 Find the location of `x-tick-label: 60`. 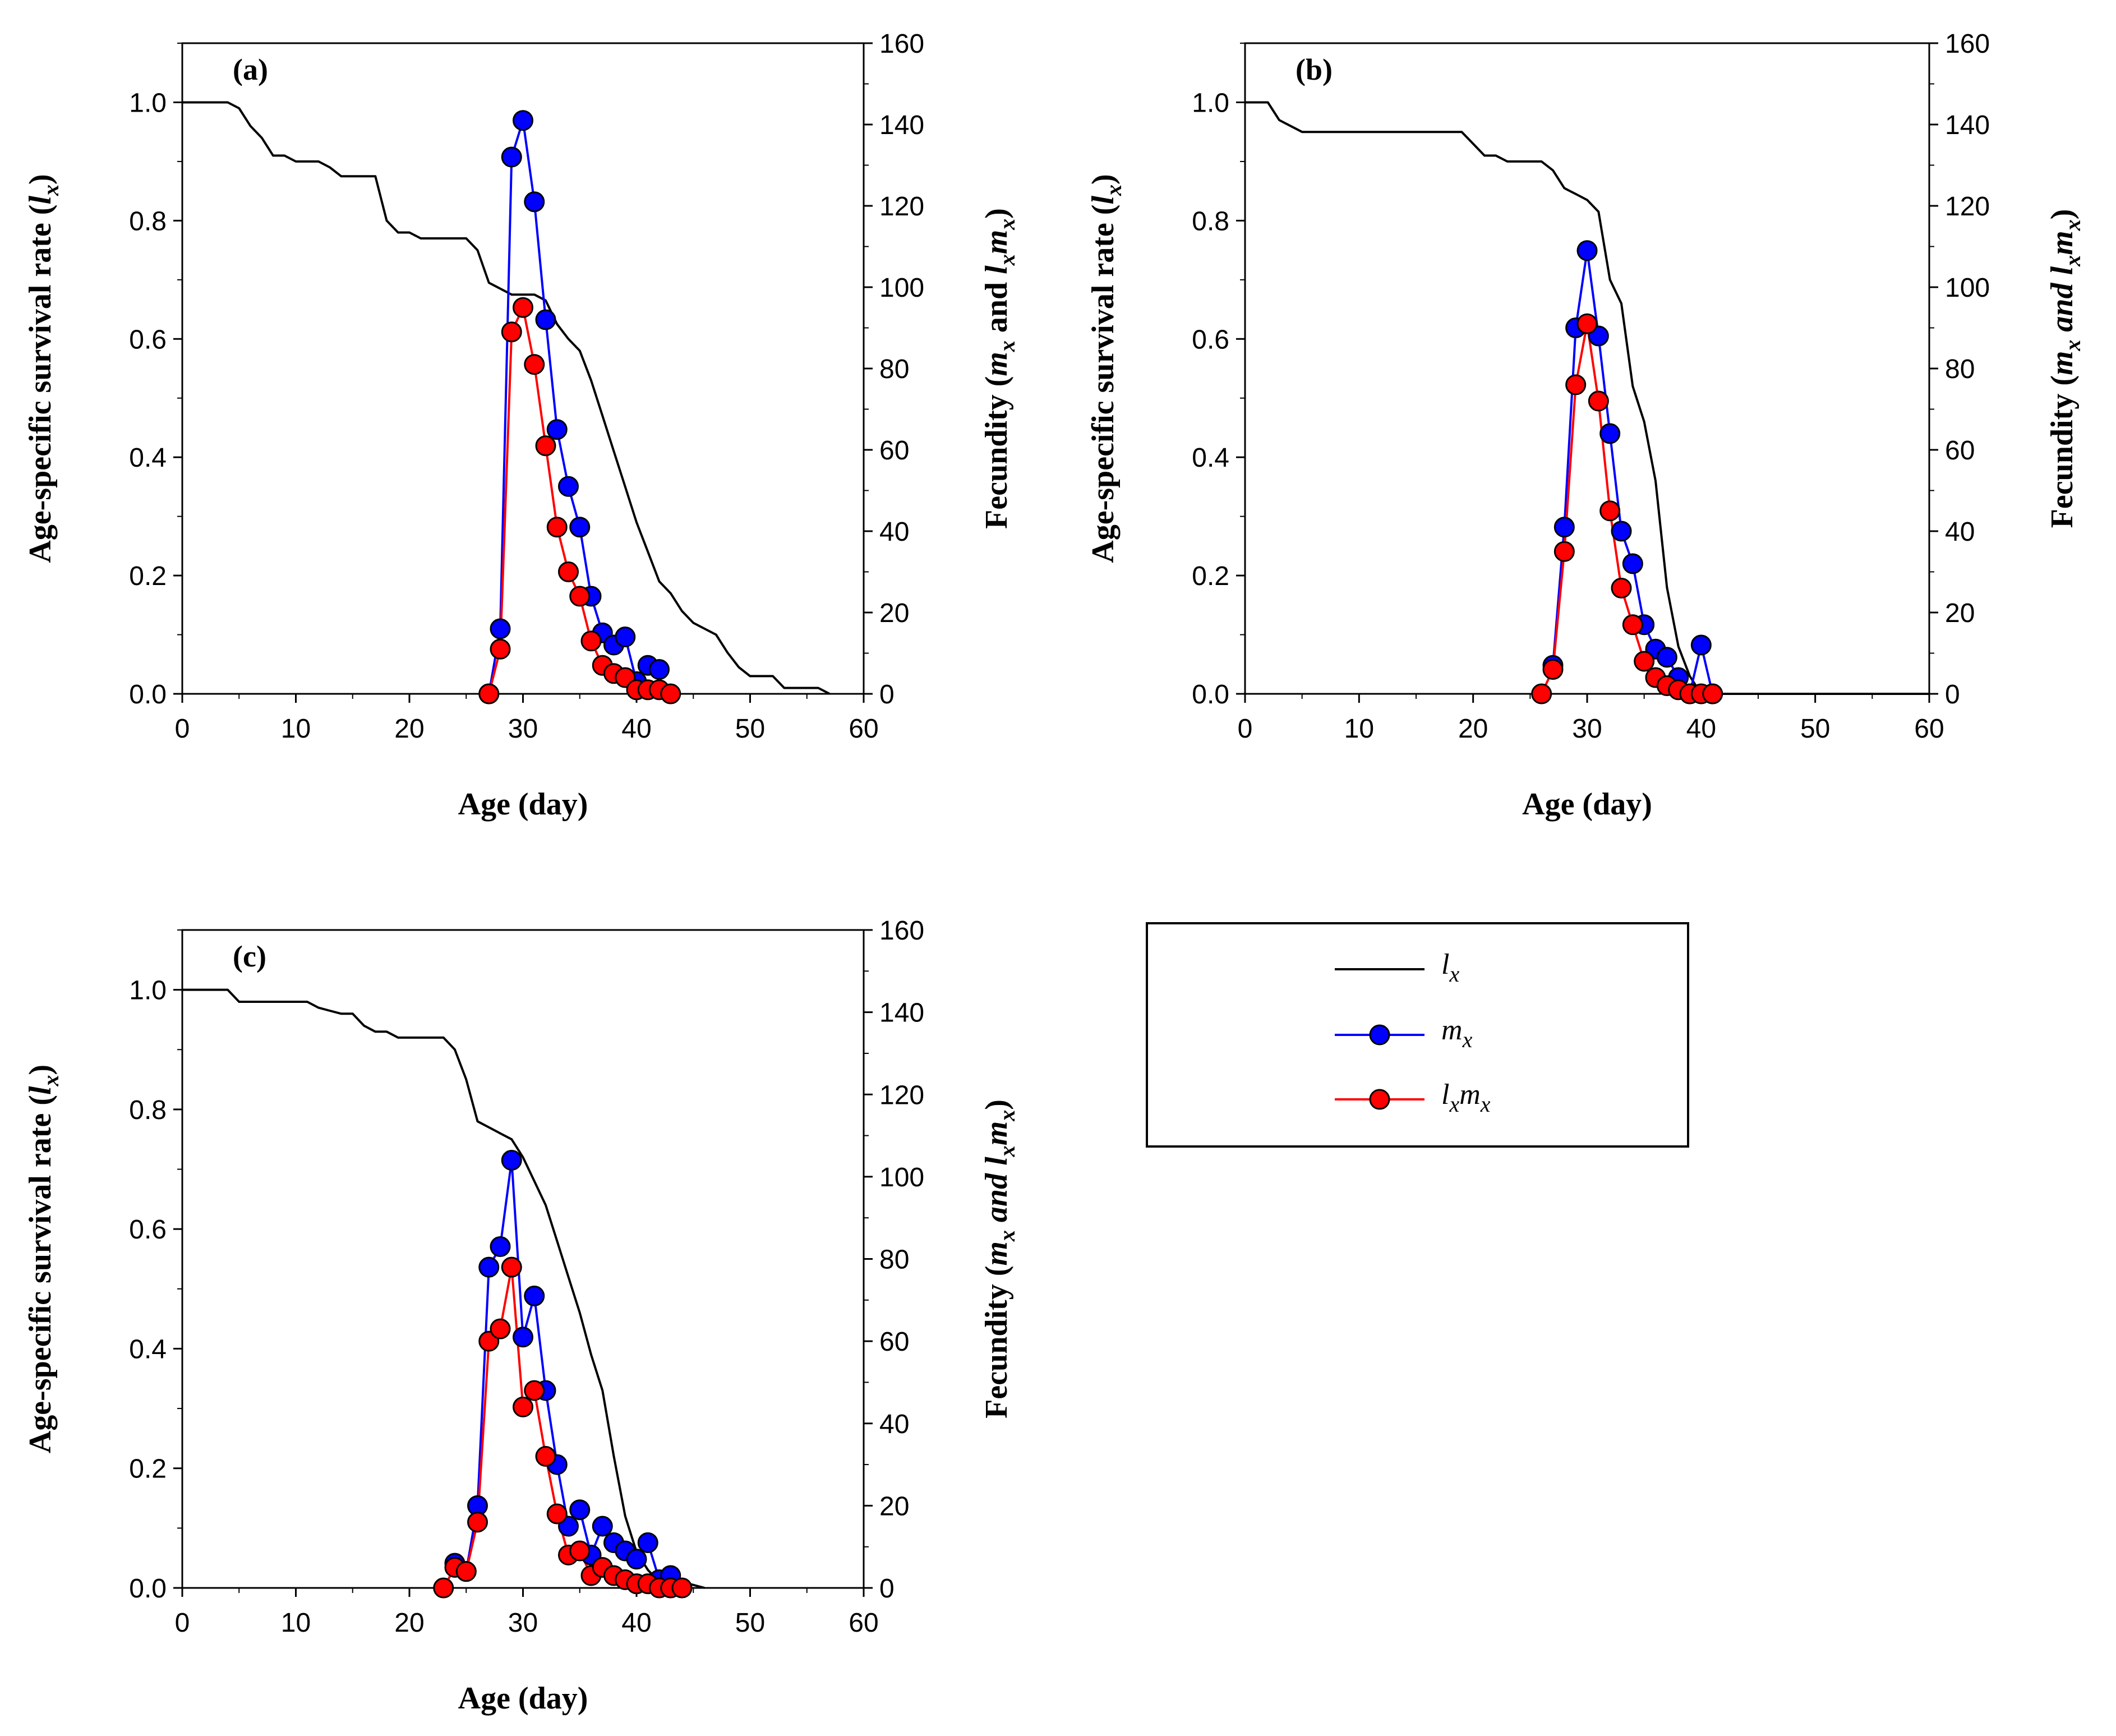

x-tick-label: 60 is located at coordinates (863, 729).